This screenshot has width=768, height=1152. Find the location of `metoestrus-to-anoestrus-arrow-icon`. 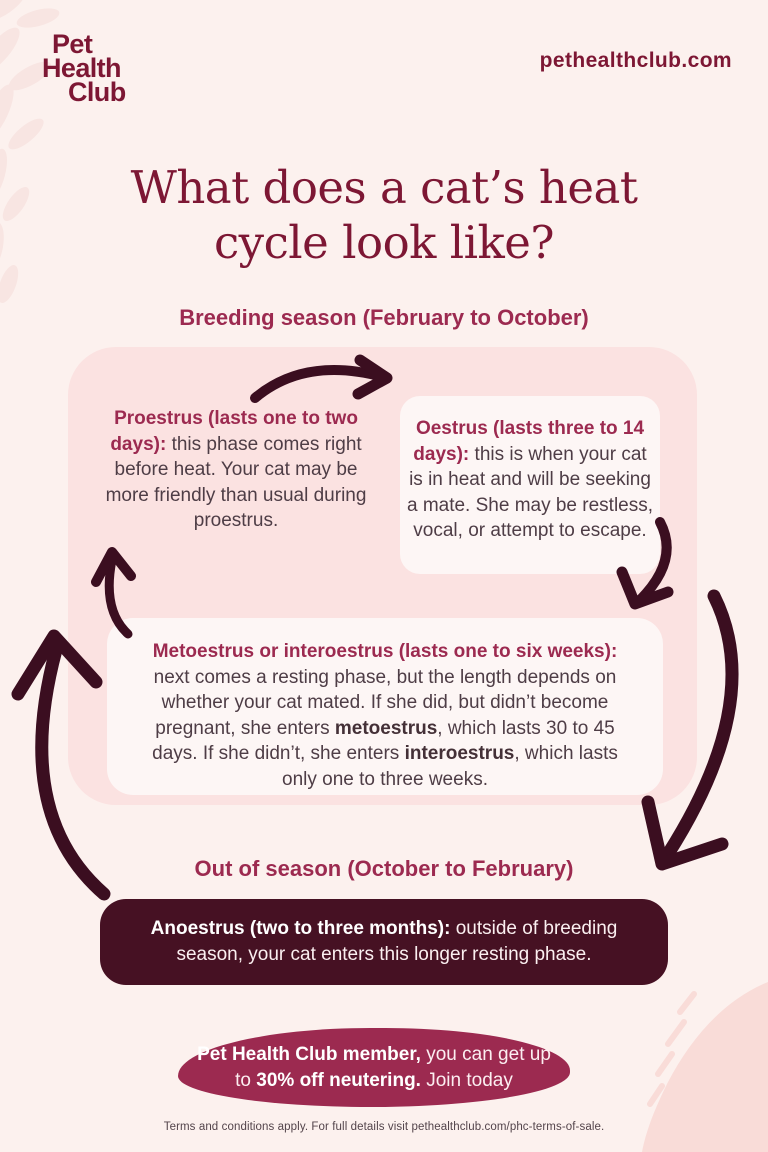

metoestrus-to-anoestrus-arrow-icon is located at coordinates (690, 730).